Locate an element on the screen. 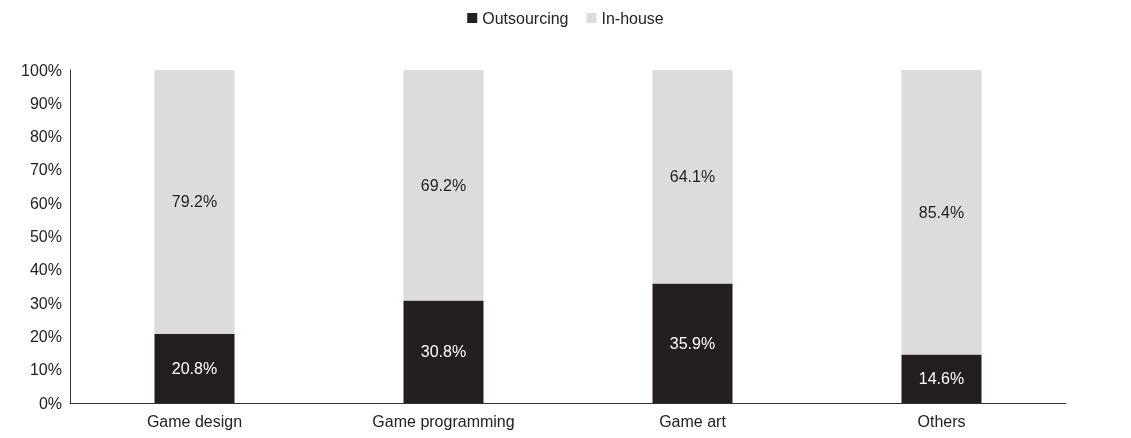 Image resolution: width=1131 pixels, height=438 pixels. y-tick-label: 70% is located at coordinates (45, 170).